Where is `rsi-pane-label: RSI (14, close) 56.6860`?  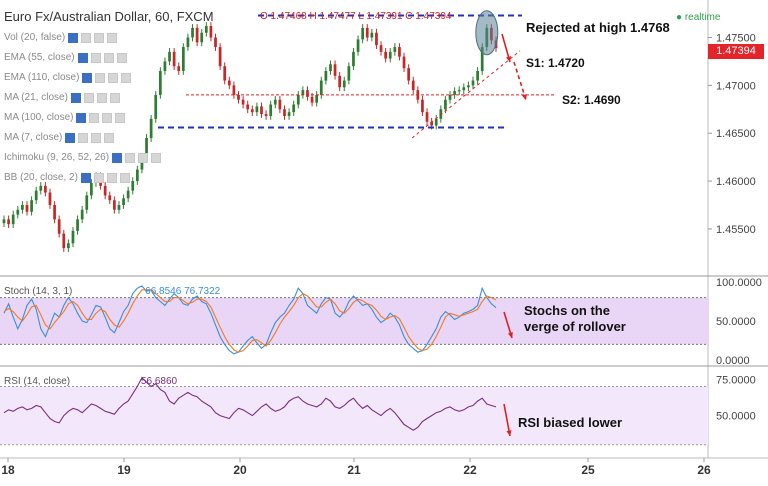 rsi-pane-label: RSI (14, close) 56.6860 is located at coordinates (90, 381).